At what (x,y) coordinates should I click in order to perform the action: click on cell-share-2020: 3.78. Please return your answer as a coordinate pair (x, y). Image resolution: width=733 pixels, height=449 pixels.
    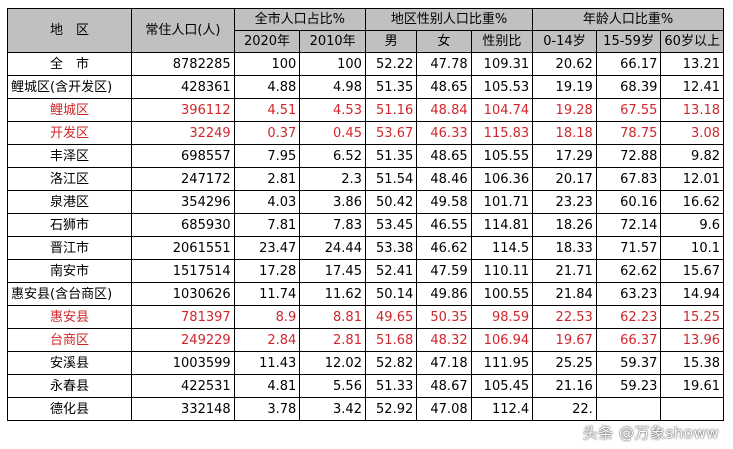
    Looking at the image, I should click on (267, 409).